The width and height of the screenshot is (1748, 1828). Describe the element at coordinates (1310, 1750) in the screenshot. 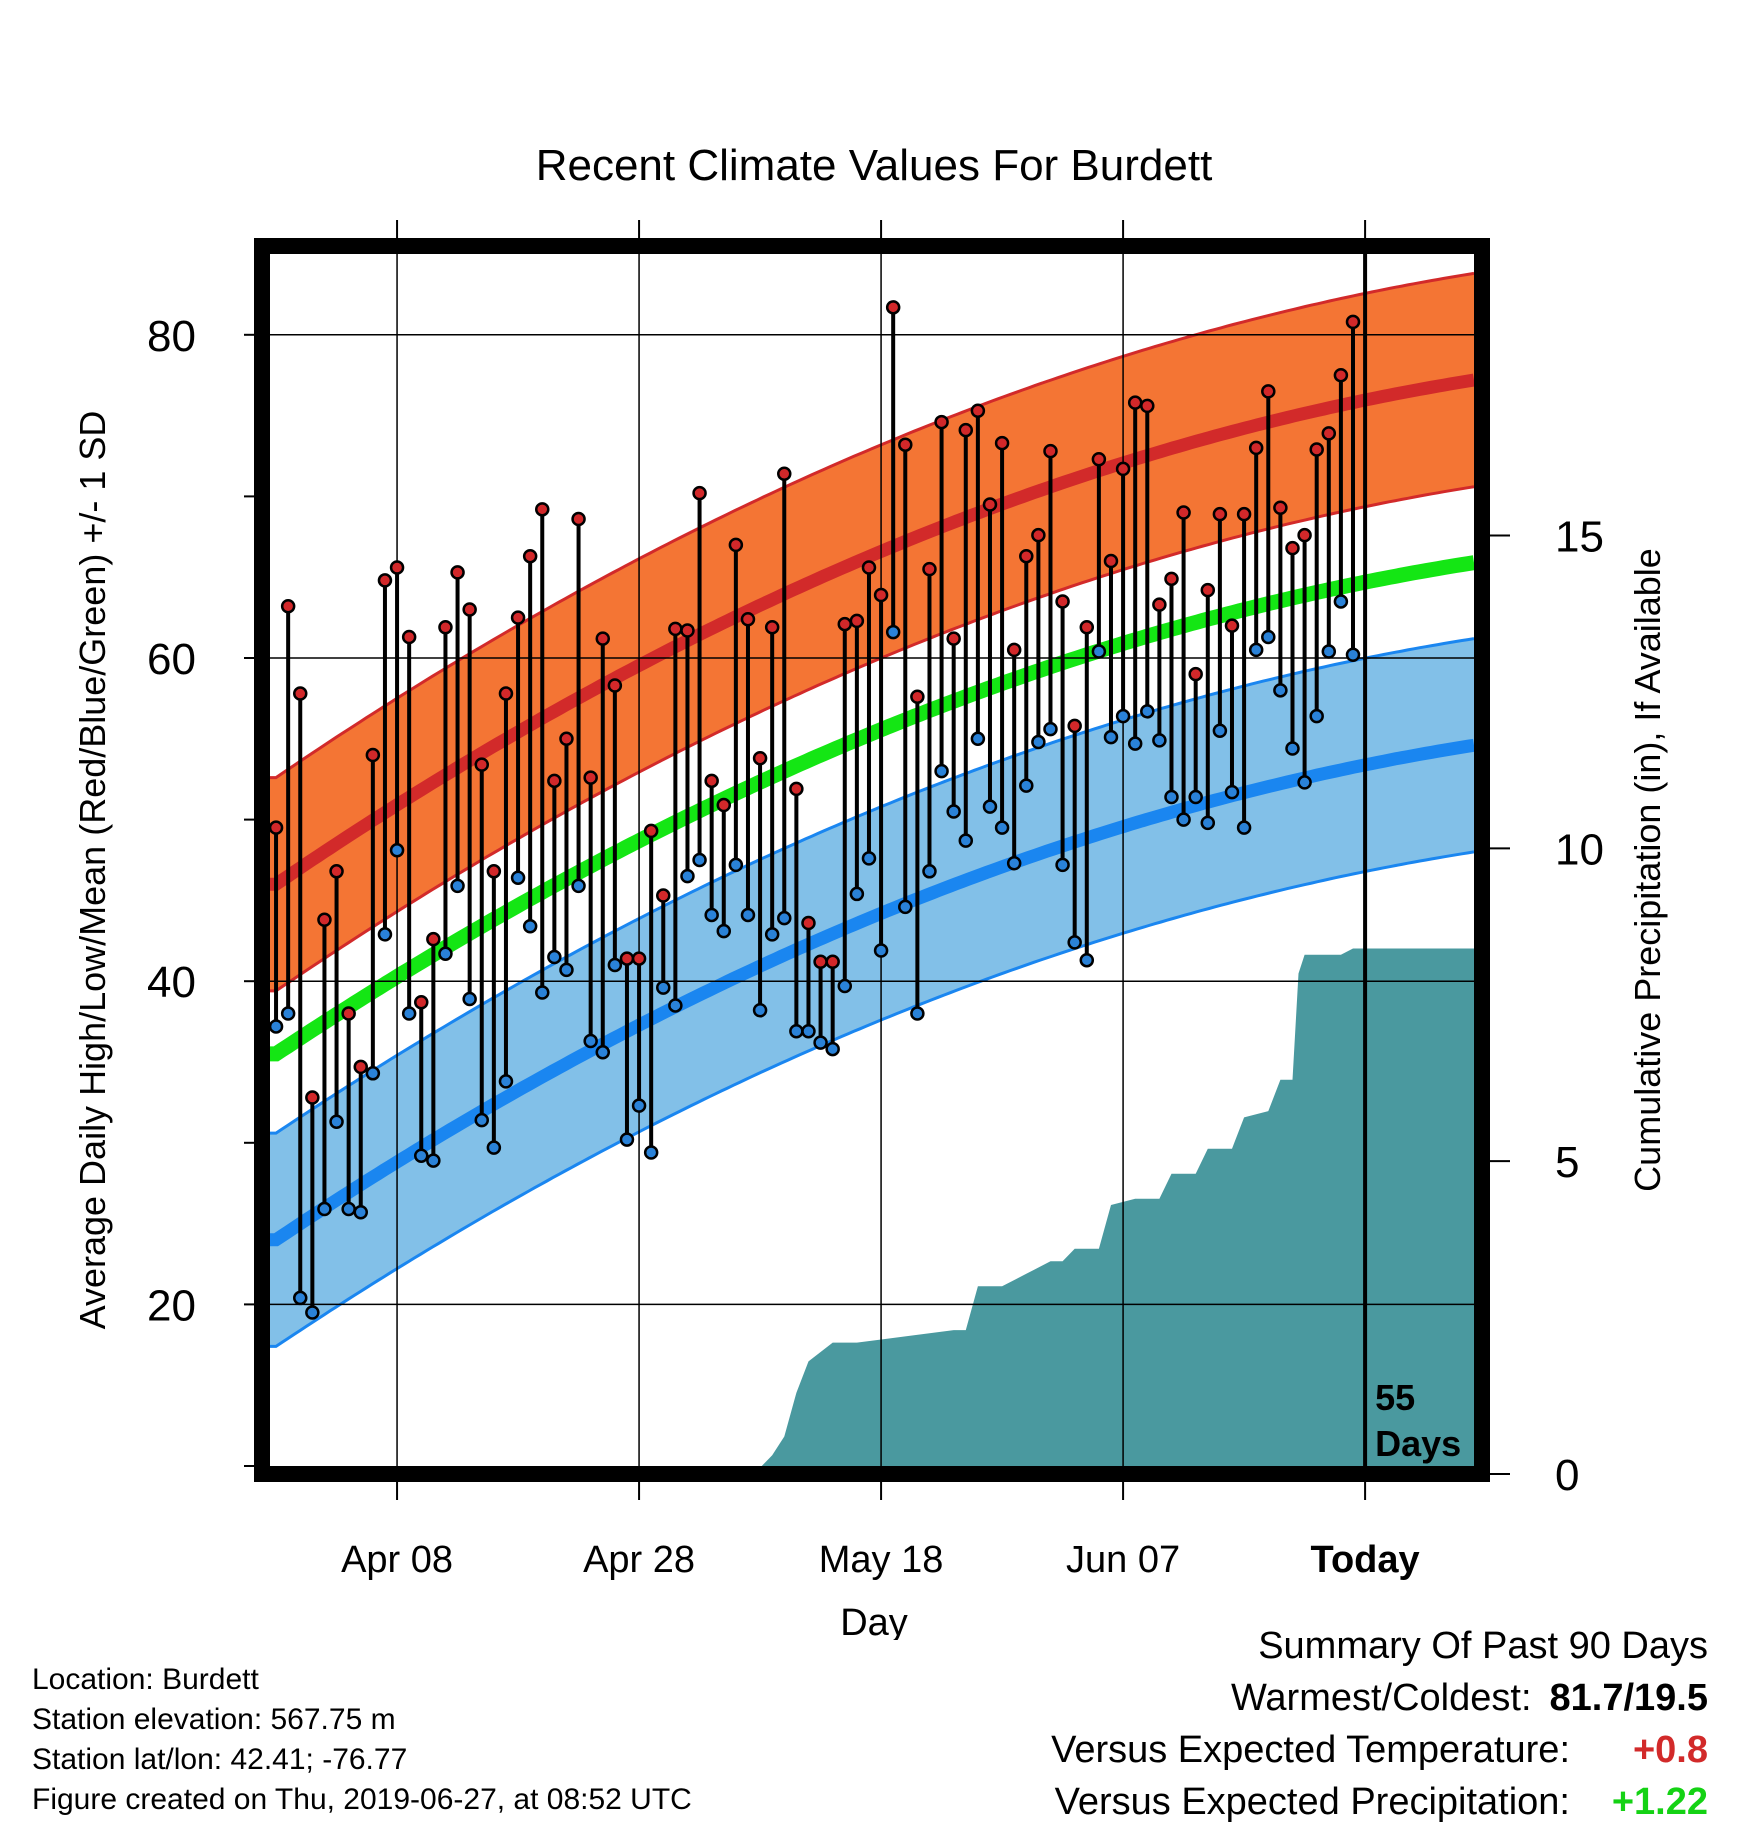

I see `temp-anomaly-label: Versus Expected Temperature:` at that location.